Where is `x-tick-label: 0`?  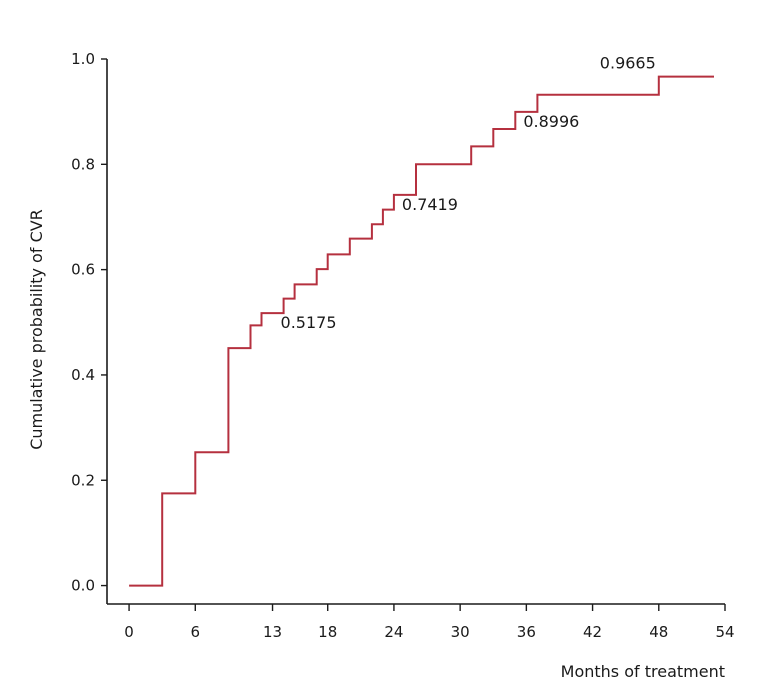
x-tick-label: 0 is located at coordinates (129, 632).